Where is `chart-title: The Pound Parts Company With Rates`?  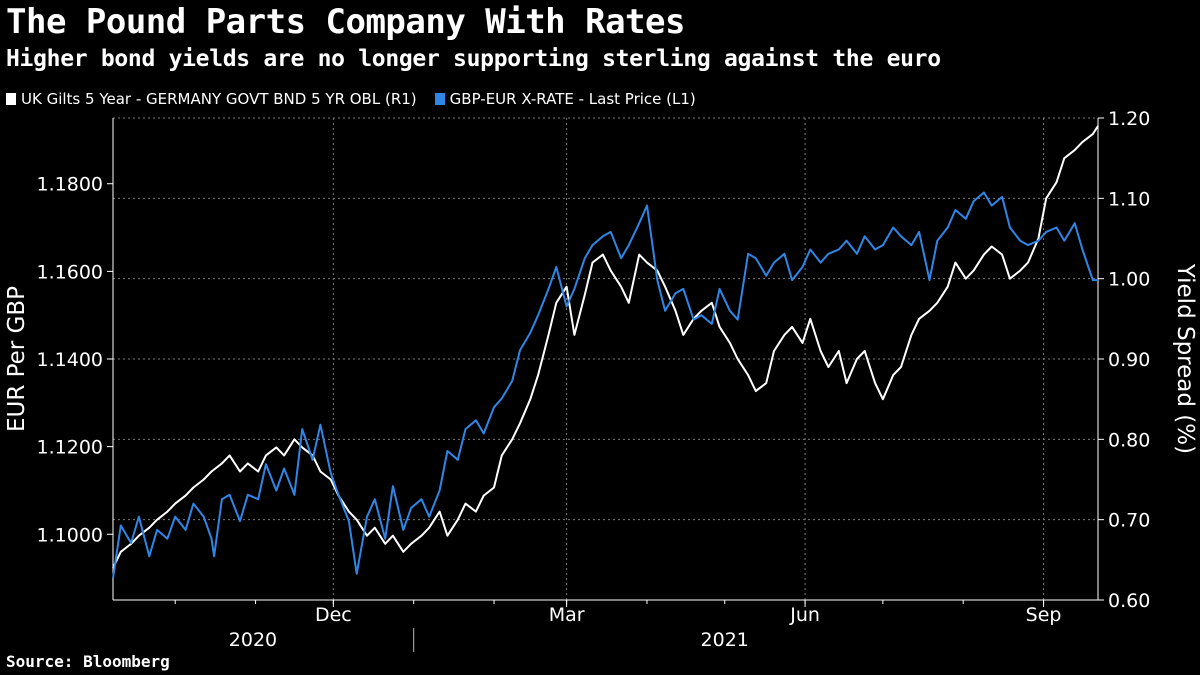
chart-title: The Pound Parts Company With Rates is located at coordinates (345, 22).